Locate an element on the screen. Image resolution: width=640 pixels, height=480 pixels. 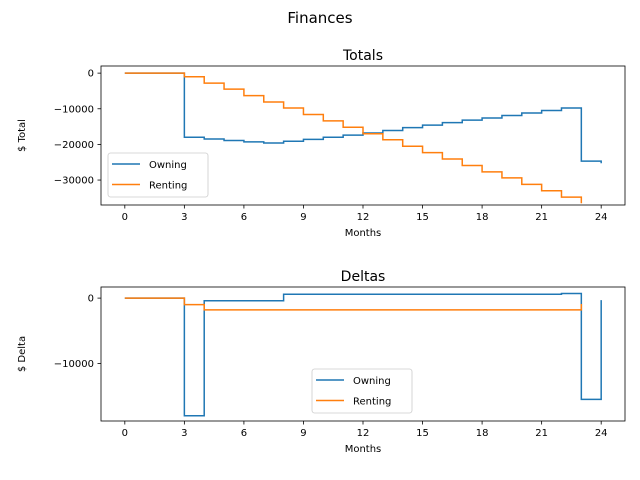
deltas-title: Deltas is located at coordinates (363, 277).